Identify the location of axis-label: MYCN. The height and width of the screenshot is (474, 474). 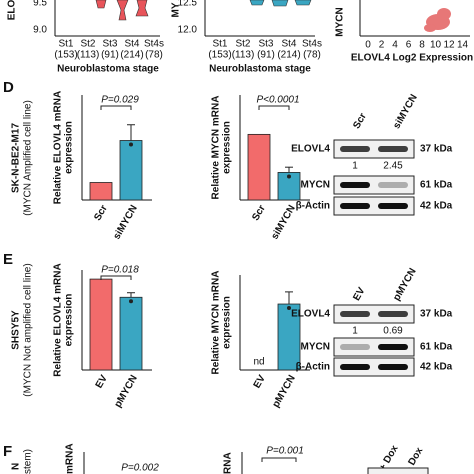
(340, 21).